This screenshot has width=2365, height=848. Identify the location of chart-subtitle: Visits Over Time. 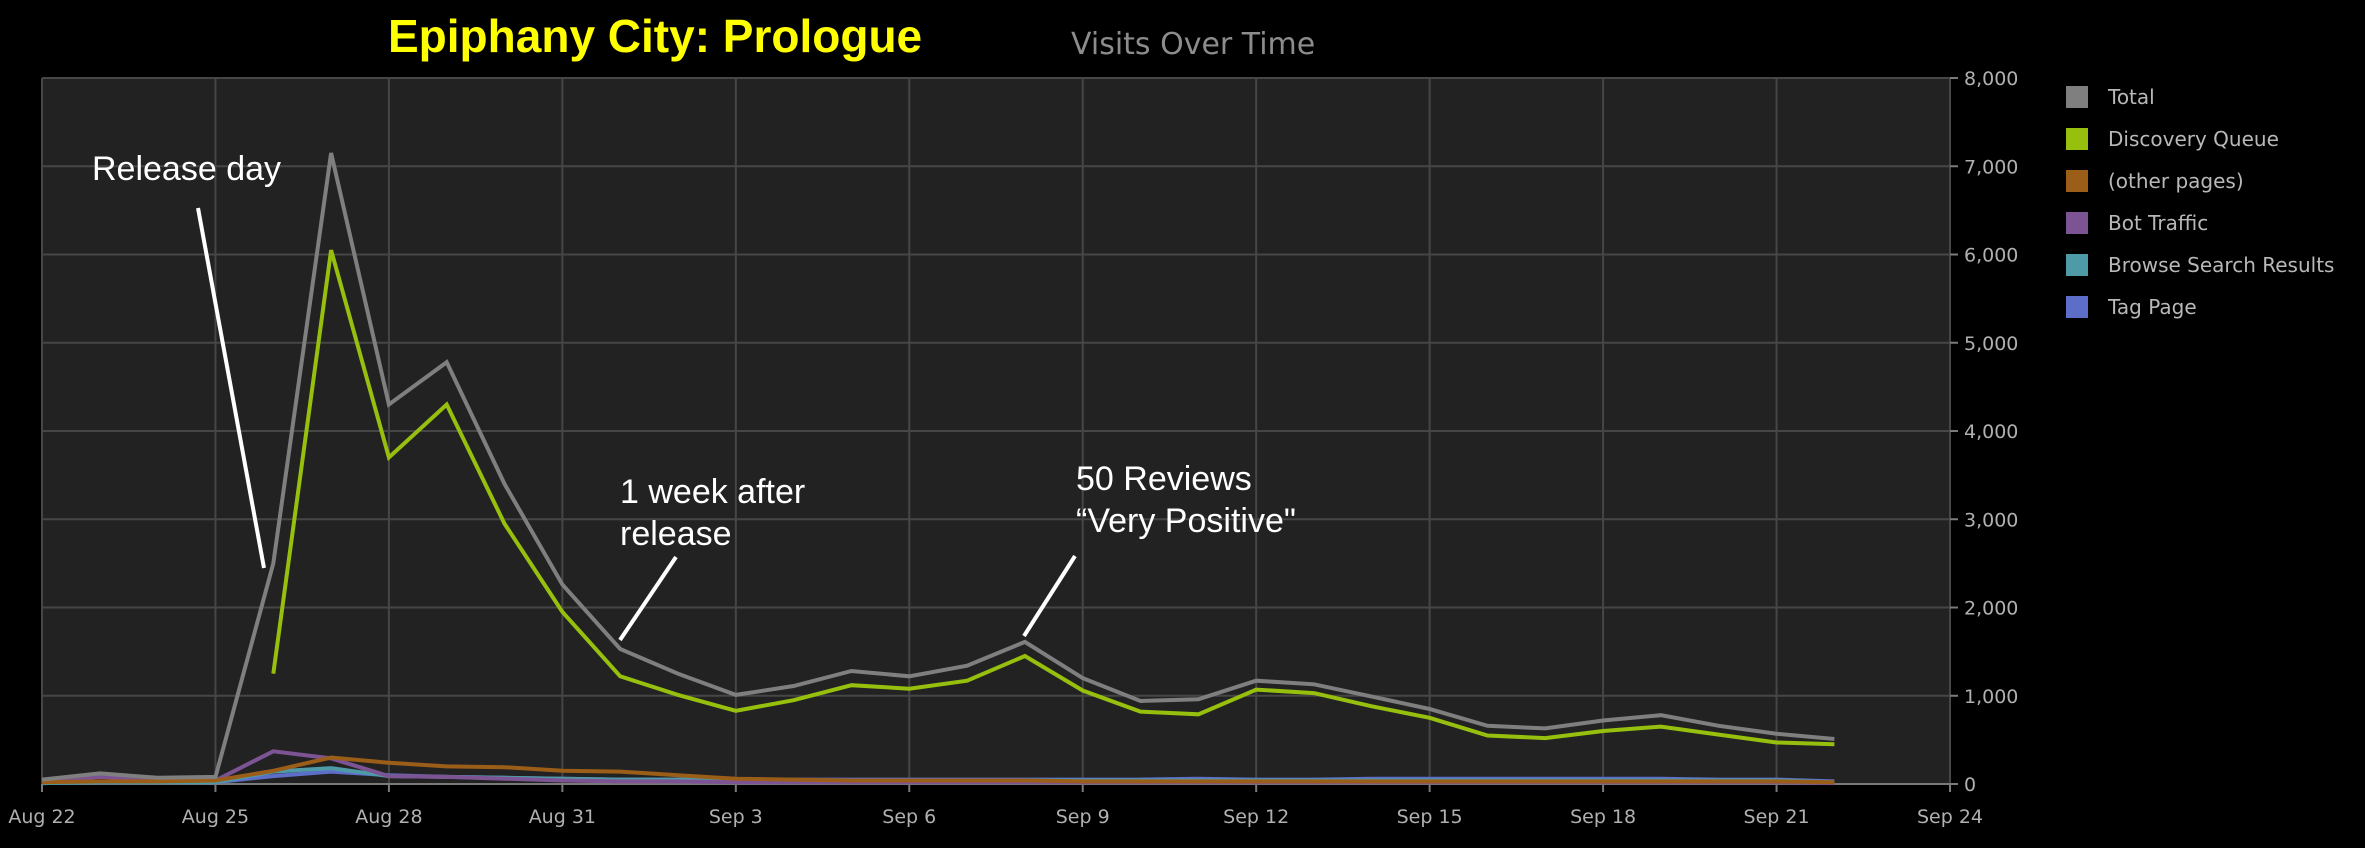
(1193, 44).